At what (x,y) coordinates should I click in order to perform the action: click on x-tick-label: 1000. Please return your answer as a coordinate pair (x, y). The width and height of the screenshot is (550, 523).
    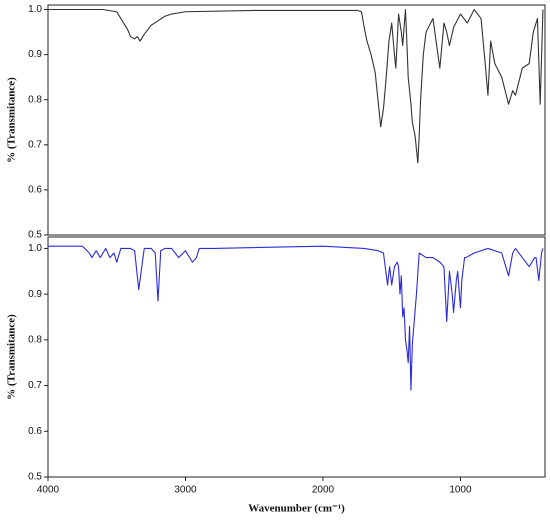
    Looking at the image, I should click on (460, 490).